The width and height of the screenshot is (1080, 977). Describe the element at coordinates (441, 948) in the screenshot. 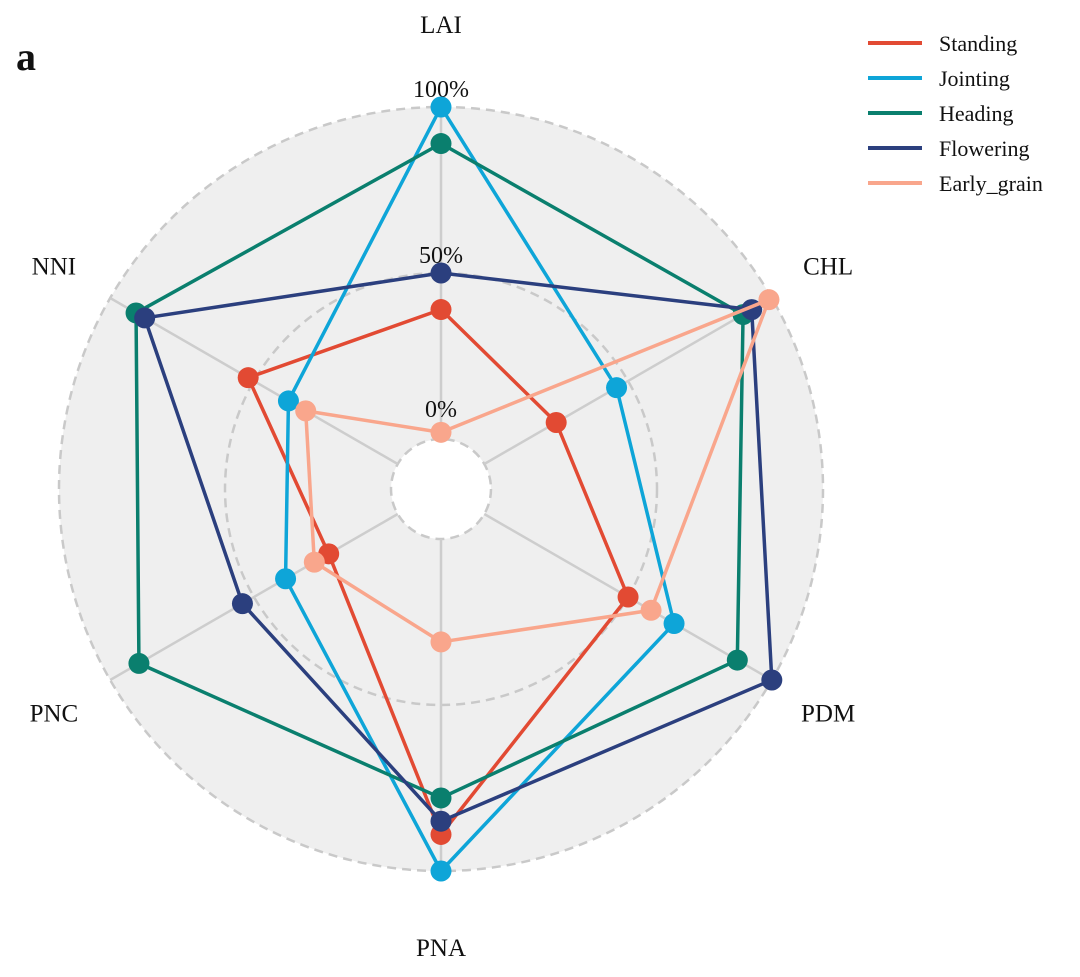

I see `axis-label-pna: PNA` at that location.